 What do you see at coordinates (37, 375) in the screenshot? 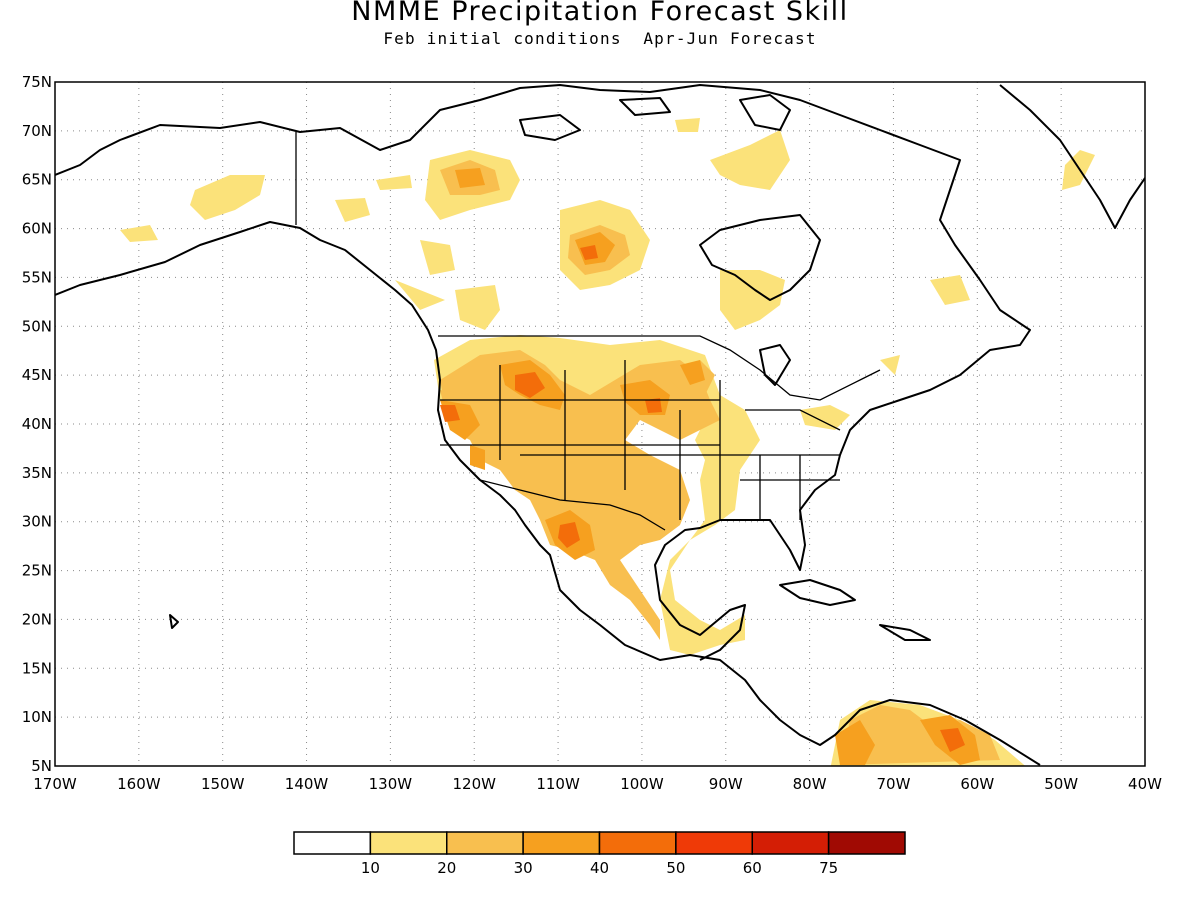
I see `latitude-tick-label: 45N` at bounding box center [37, 375].